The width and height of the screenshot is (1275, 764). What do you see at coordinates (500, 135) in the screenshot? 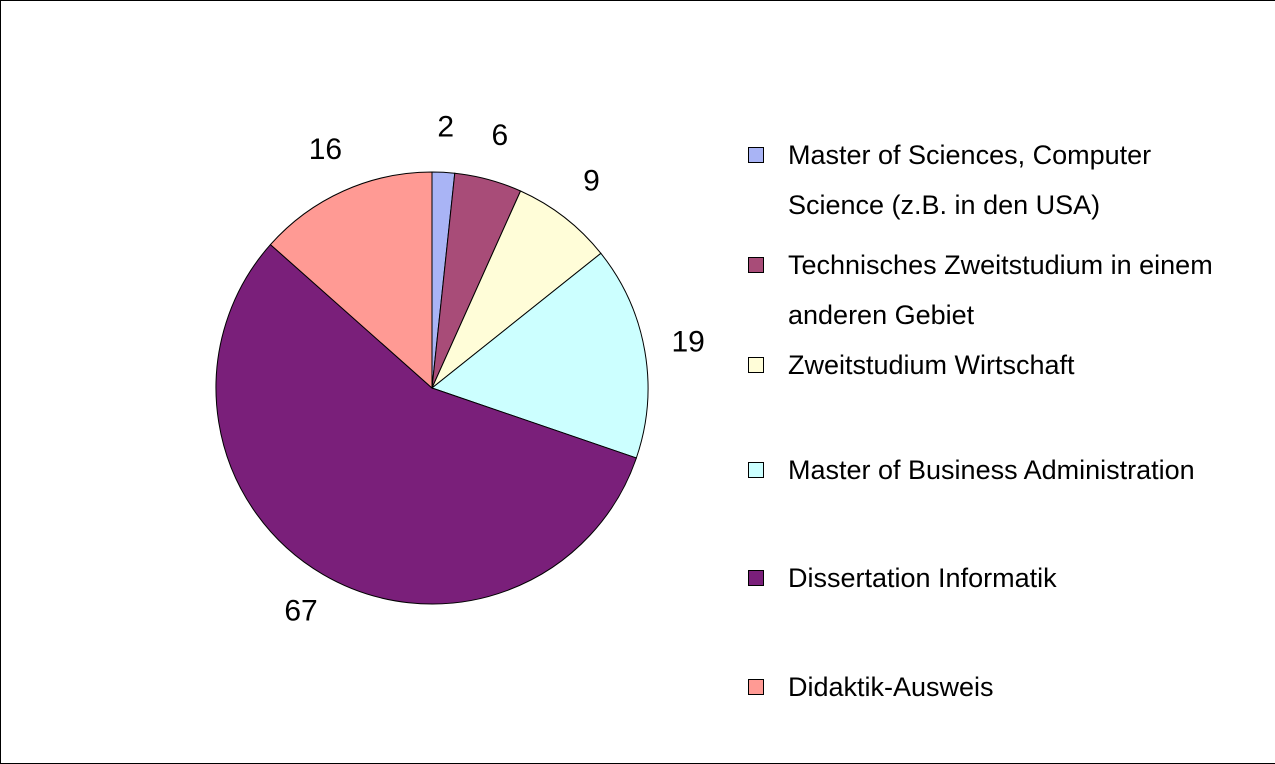
I see `data-label: 6` at bounding box center [500, 135].